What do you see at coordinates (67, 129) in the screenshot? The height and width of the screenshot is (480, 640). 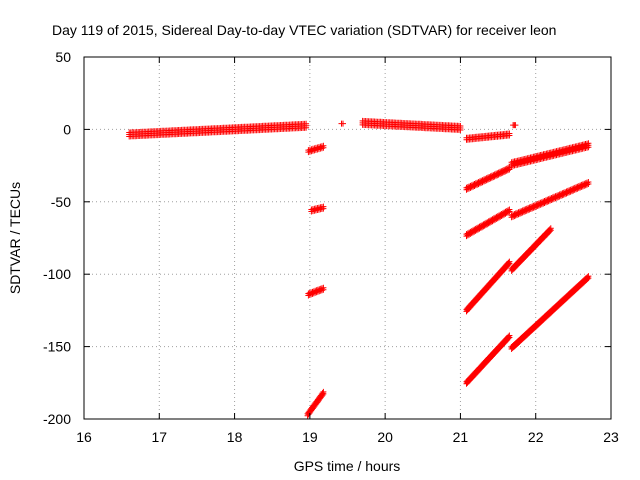 I see `y-tick-label: 0` at bounding box center [67, 129].